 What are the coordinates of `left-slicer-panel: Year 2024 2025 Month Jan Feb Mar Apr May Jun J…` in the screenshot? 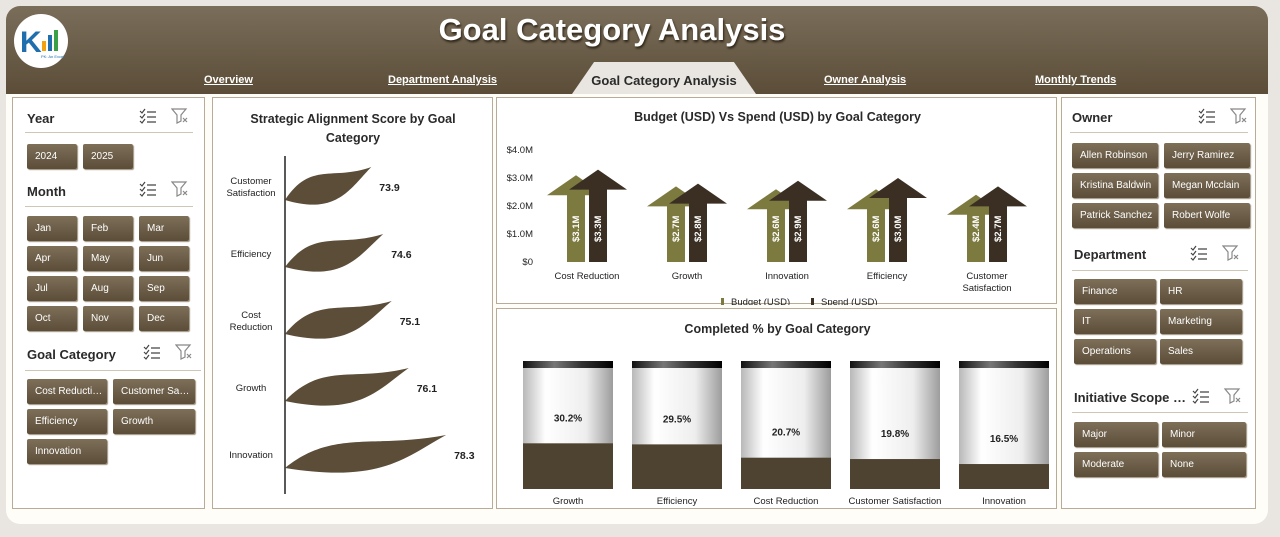 It's located at (108, 303).